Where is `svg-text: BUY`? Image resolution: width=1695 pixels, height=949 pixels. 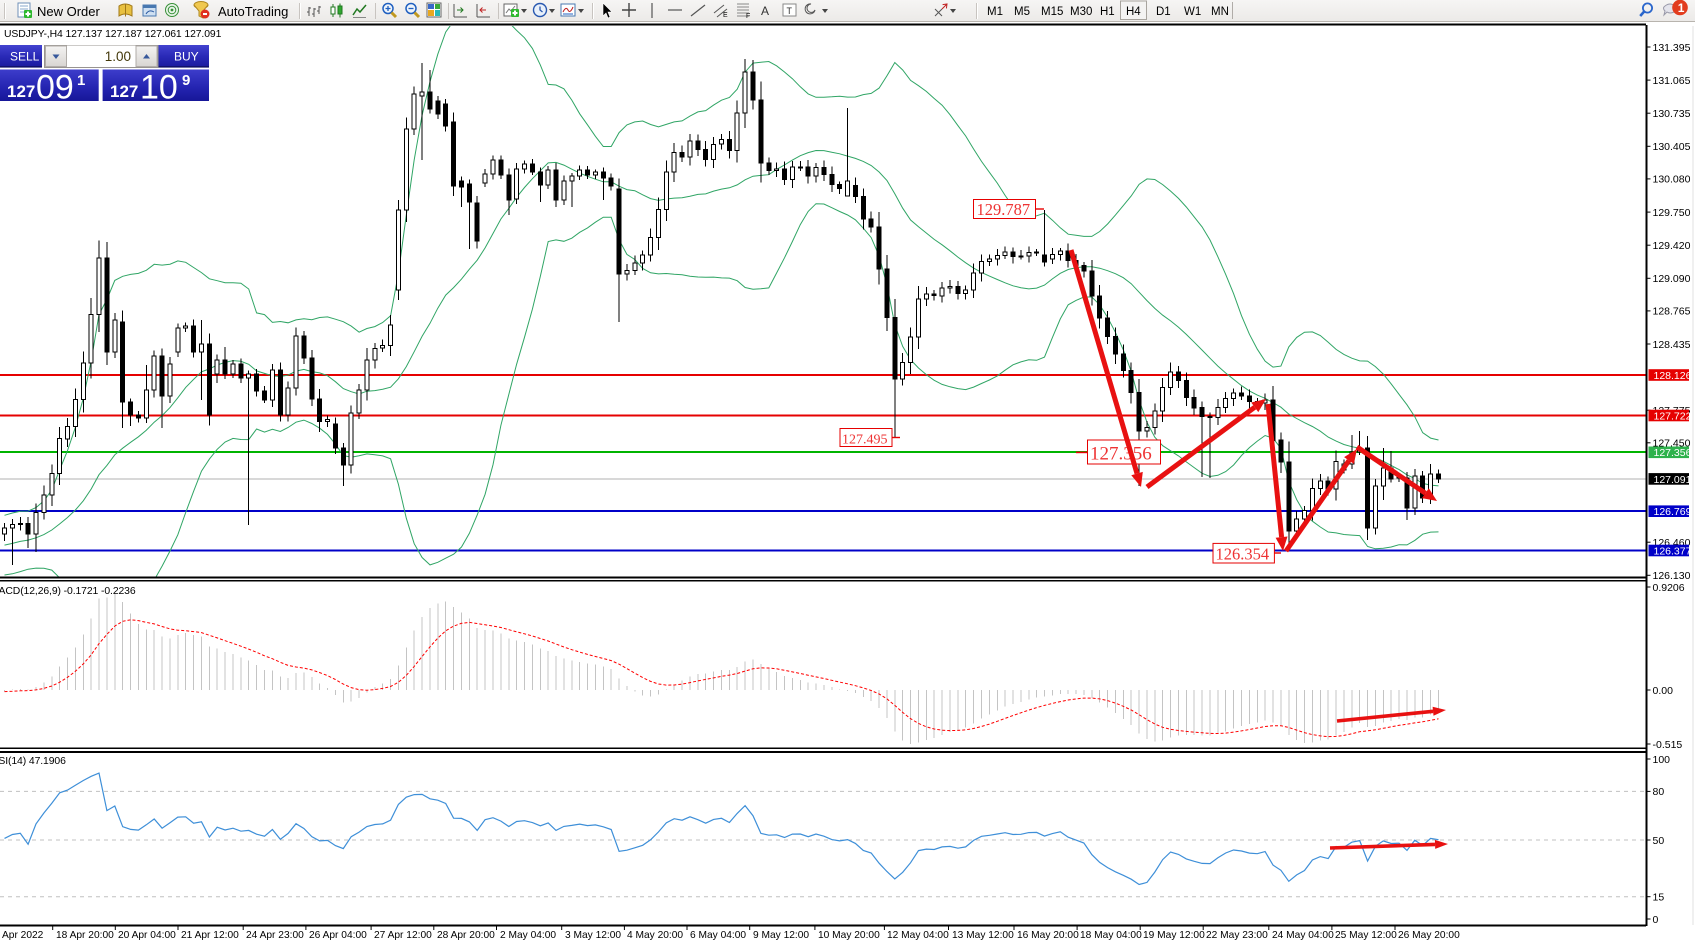 svg-text: BUY is located at coordinates (186, 57).